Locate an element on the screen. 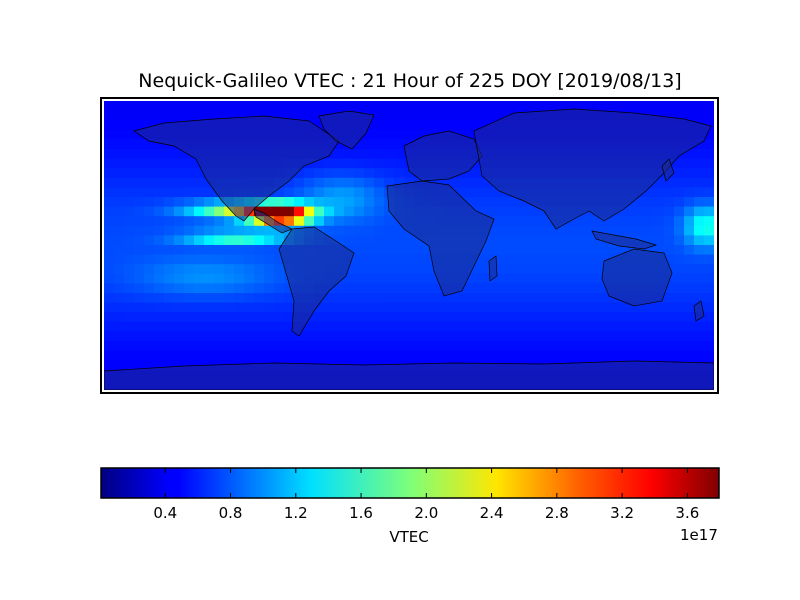 This screenshot has height=600, width=800. colorbar-tick-label: 3.2 is located at coordinates (622, 513).